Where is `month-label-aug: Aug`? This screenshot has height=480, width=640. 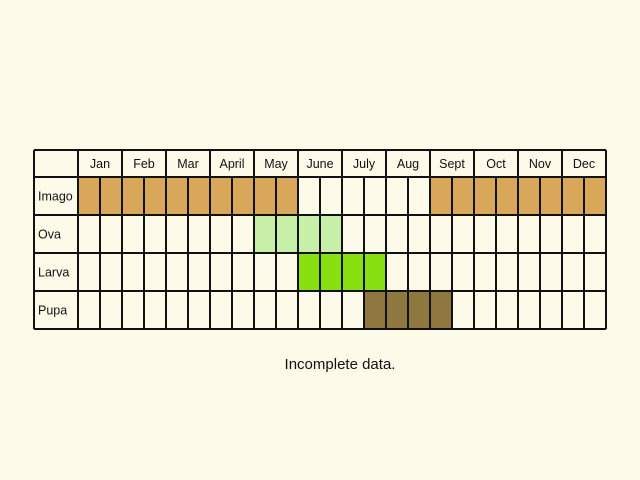
month-label-aug: Aug is located at coordinates (408, 164).